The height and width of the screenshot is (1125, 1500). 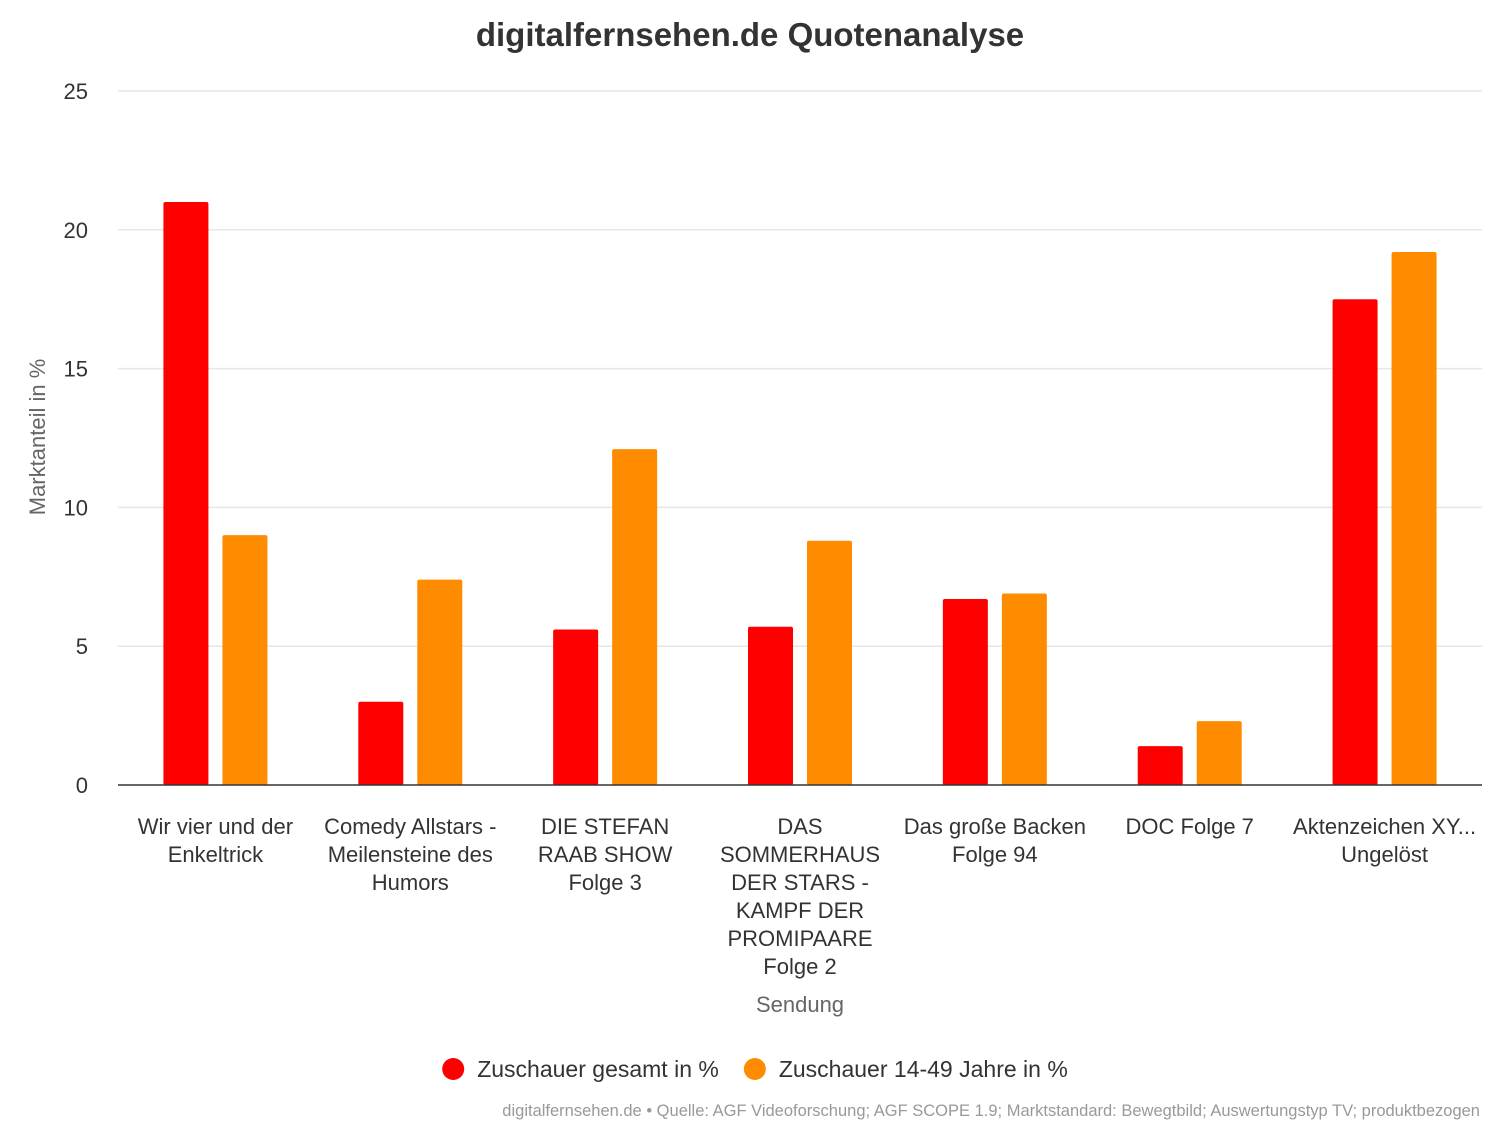 What do you see at coordinates (750, 34) in the screenshot?
I see `chart-title: digitalfernsehen.de Quotenanalyse` at bounding box center [750, 34].